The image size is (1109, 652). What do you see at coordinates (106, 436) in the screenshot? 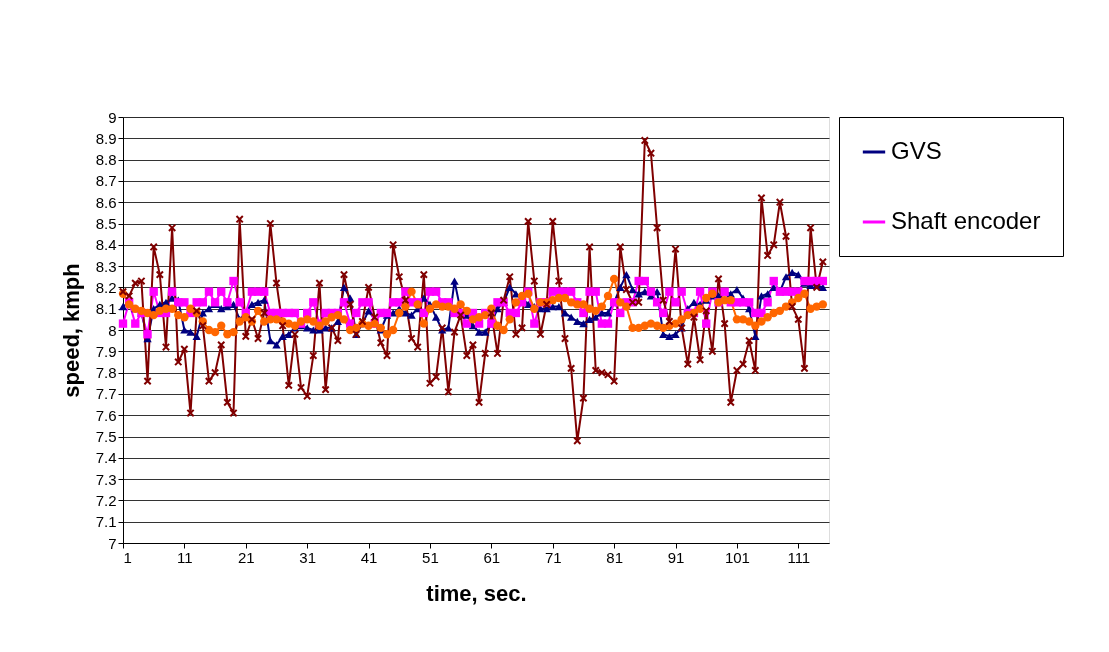
I see `y-tick-label: 7.5` at bounding box center [106, 436].